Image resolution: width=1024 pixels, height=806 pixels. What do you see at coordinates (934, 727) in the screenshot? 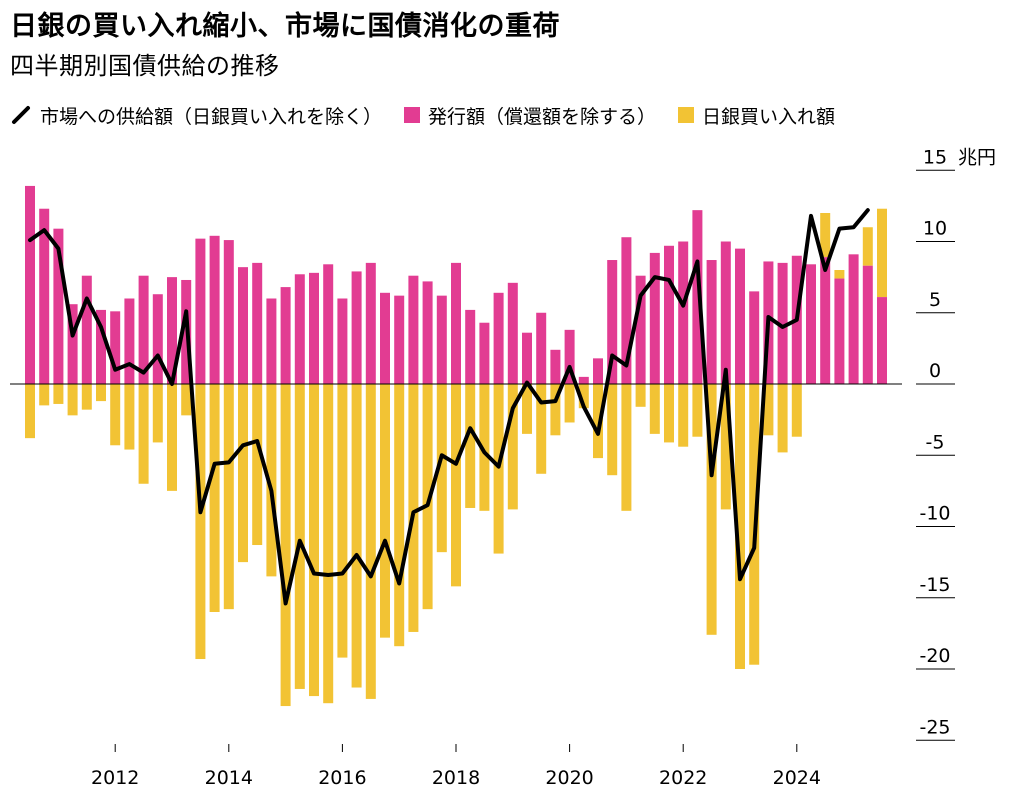
I see `y-tick-label: -25` at bounding box center [934, 727].